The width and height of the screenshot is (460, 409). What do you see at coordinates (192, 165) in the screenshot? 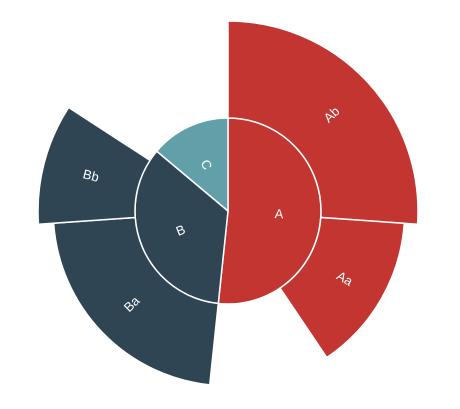
I see `inner-segment-c` at bounding box center [192, 165].